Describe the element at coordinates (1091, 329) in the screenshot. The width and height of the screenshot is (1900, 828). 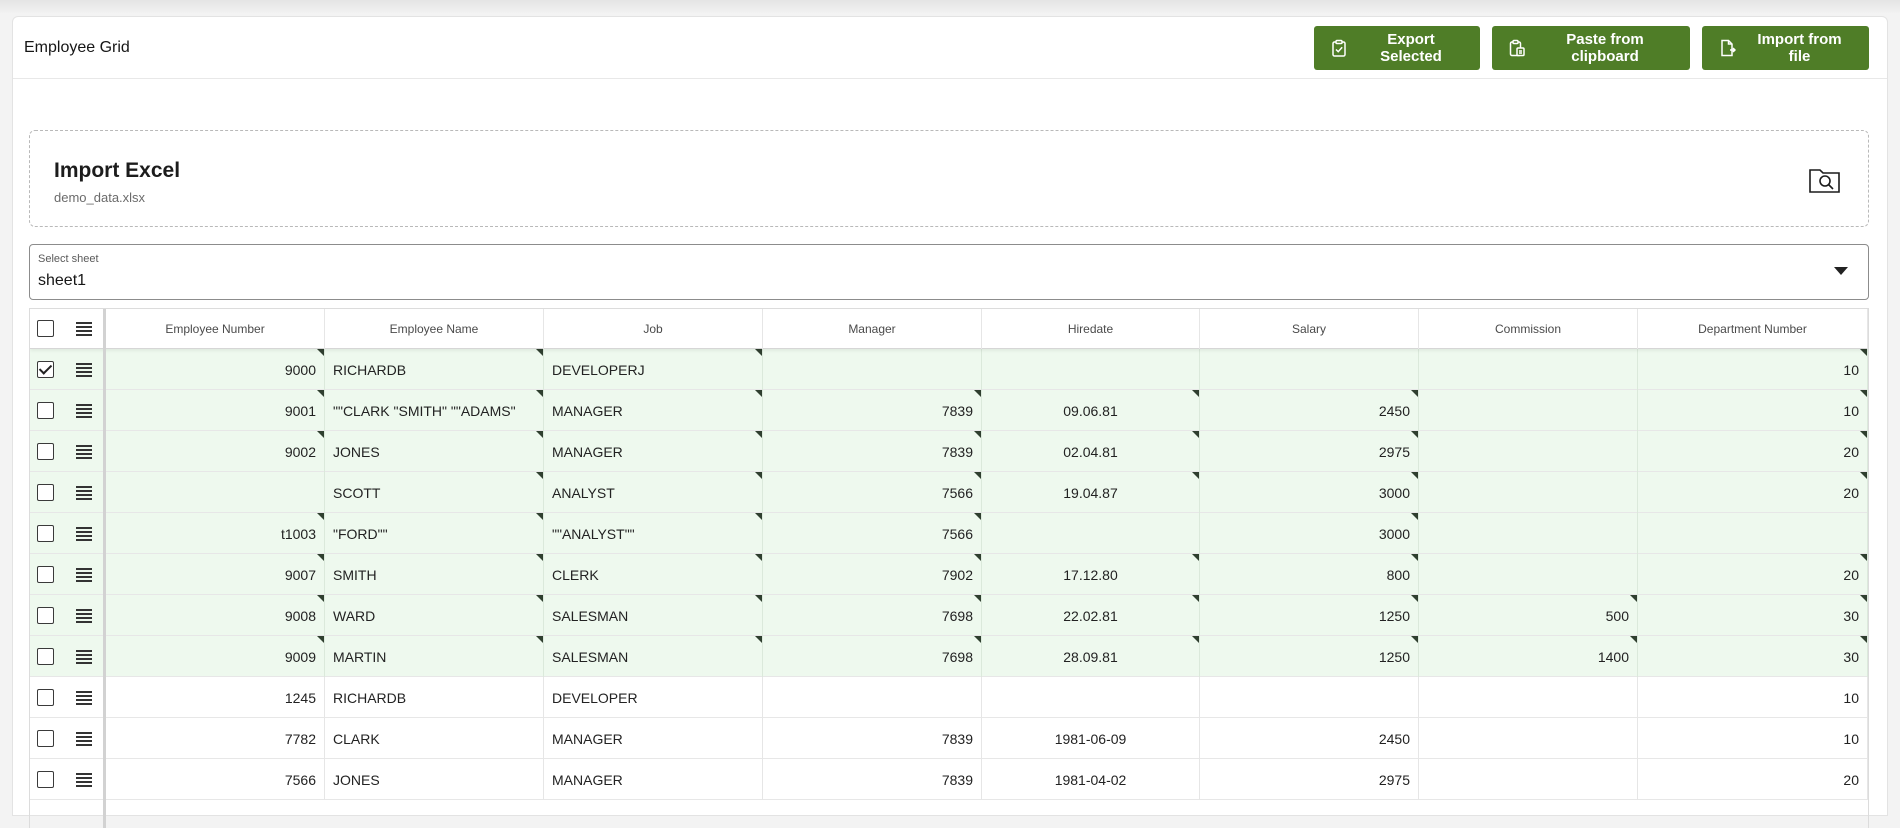
I see `column-header-hiredate: Hiredate` at that location.